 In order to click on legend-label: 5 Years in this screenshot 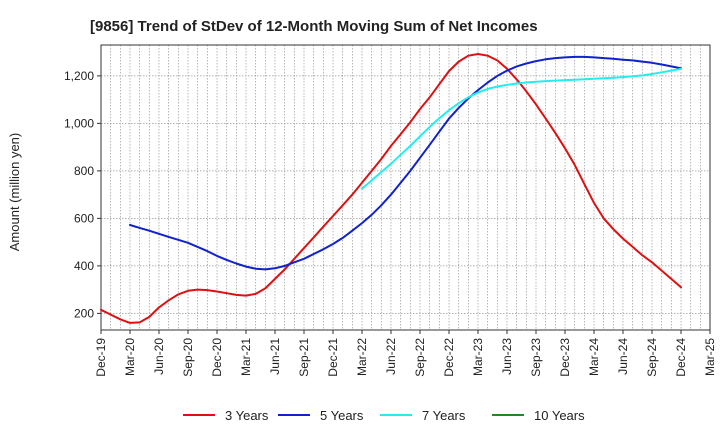, I will do `click(342, 415)`.